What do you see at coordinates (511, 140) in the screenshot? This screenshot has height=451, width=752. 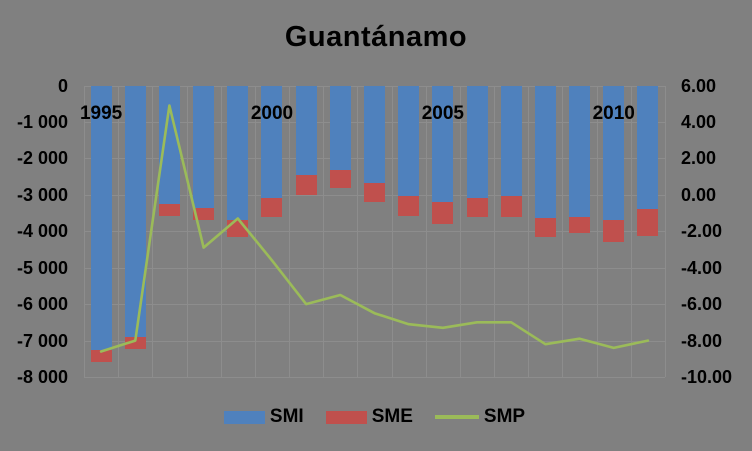 I see `smi-bar-2007` at bounding box center [511, 140].